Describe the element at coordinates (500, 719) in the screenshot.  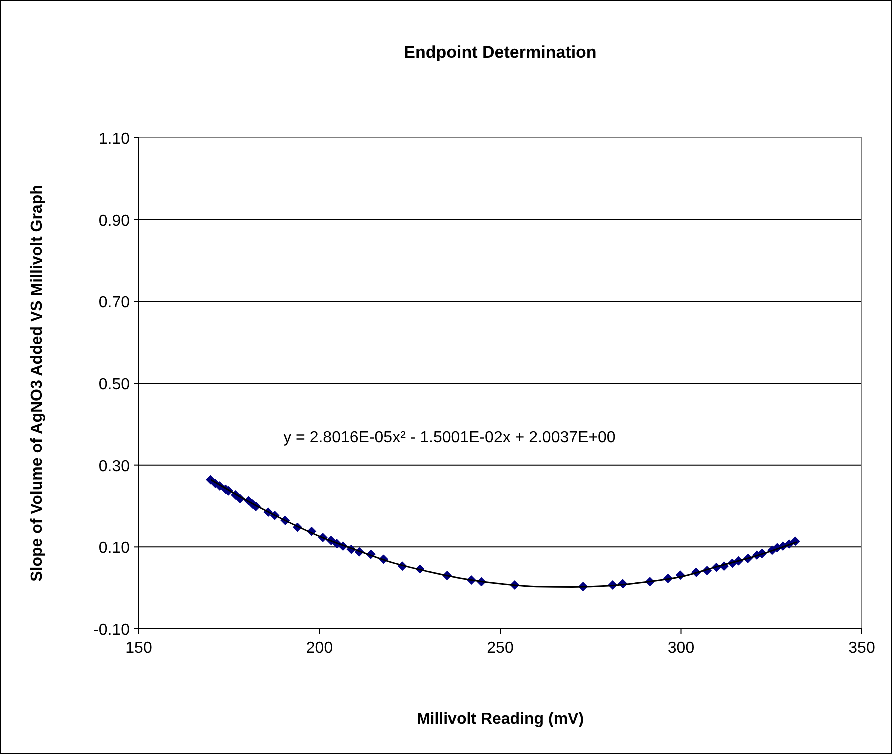
I see `x-axis-title: Millivolt Reading (mV)` at that location.